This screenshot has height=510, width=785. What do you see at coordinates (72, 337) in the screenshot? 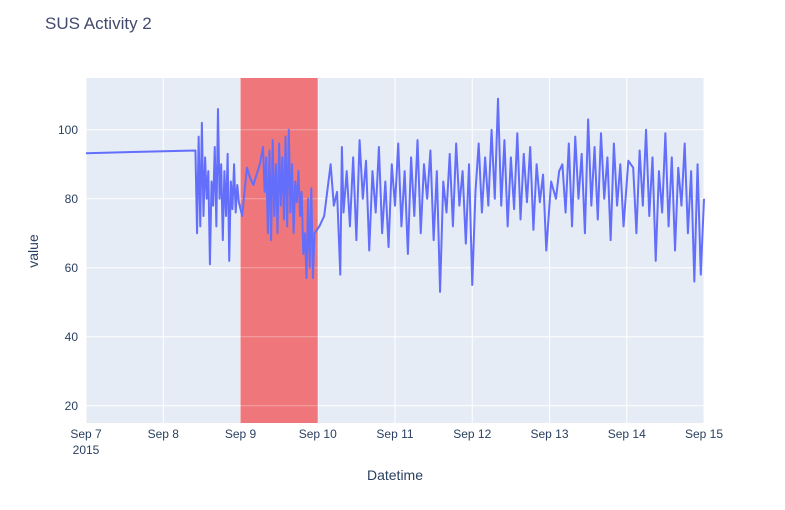
I see `y-tick-label: 40` at bounding box center [72, 337].